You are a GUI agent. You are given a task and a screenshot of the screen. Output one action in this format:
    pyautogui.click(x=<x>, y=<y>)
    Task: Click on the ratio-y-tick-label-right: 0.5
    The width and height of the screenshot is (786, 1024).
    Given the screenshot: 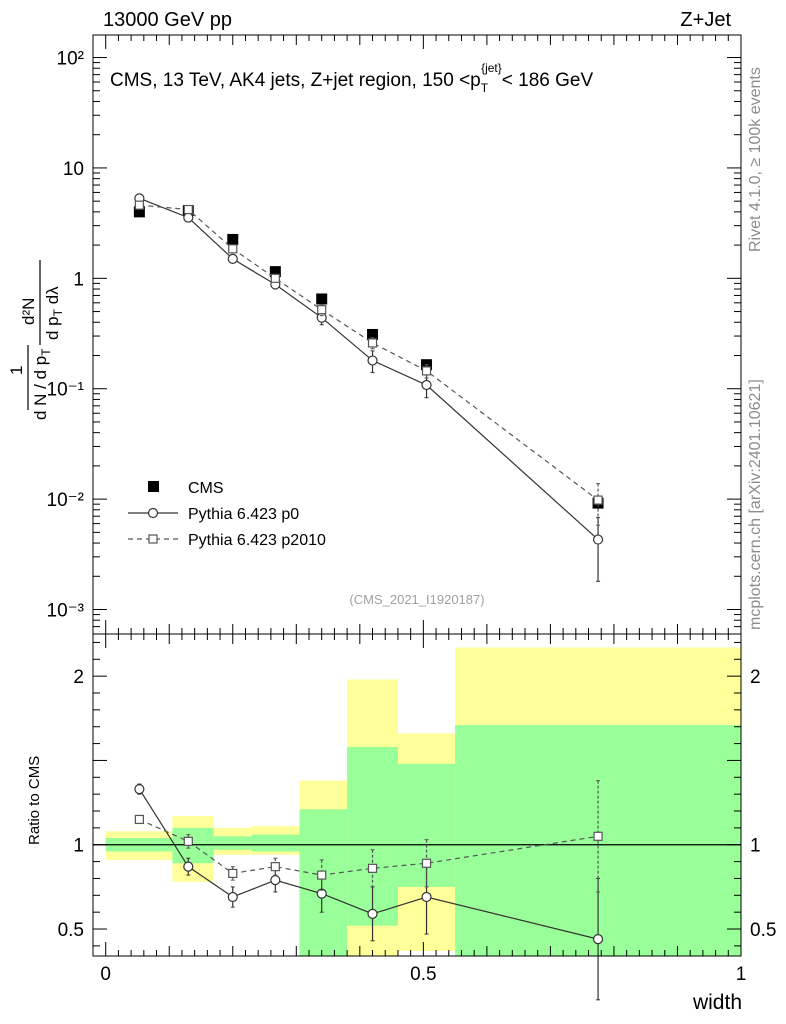 What is the action you would take?
    pyautogui.click(x=763, y=930)
    